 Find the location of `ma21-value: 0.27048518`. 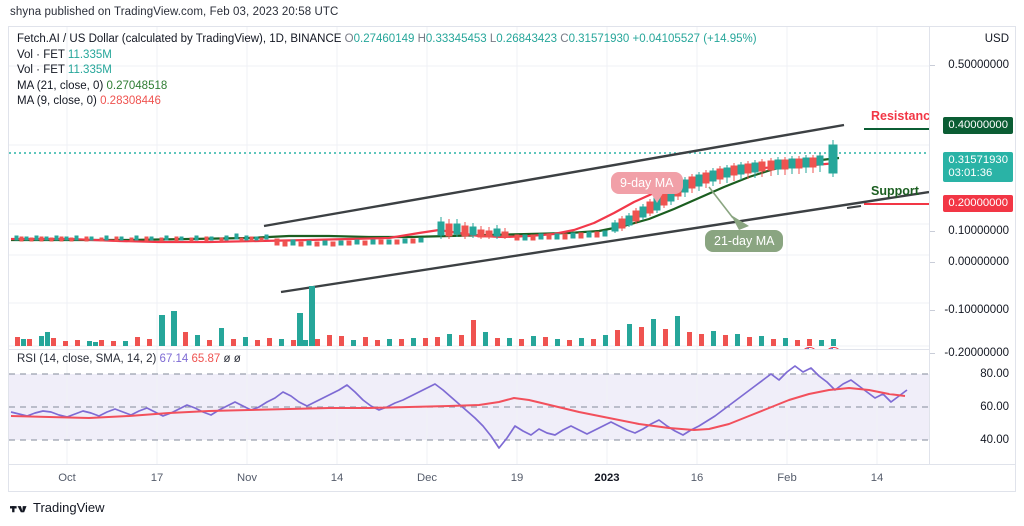

ma21-value: 0.27048518 is located at coordinates (137, 85).